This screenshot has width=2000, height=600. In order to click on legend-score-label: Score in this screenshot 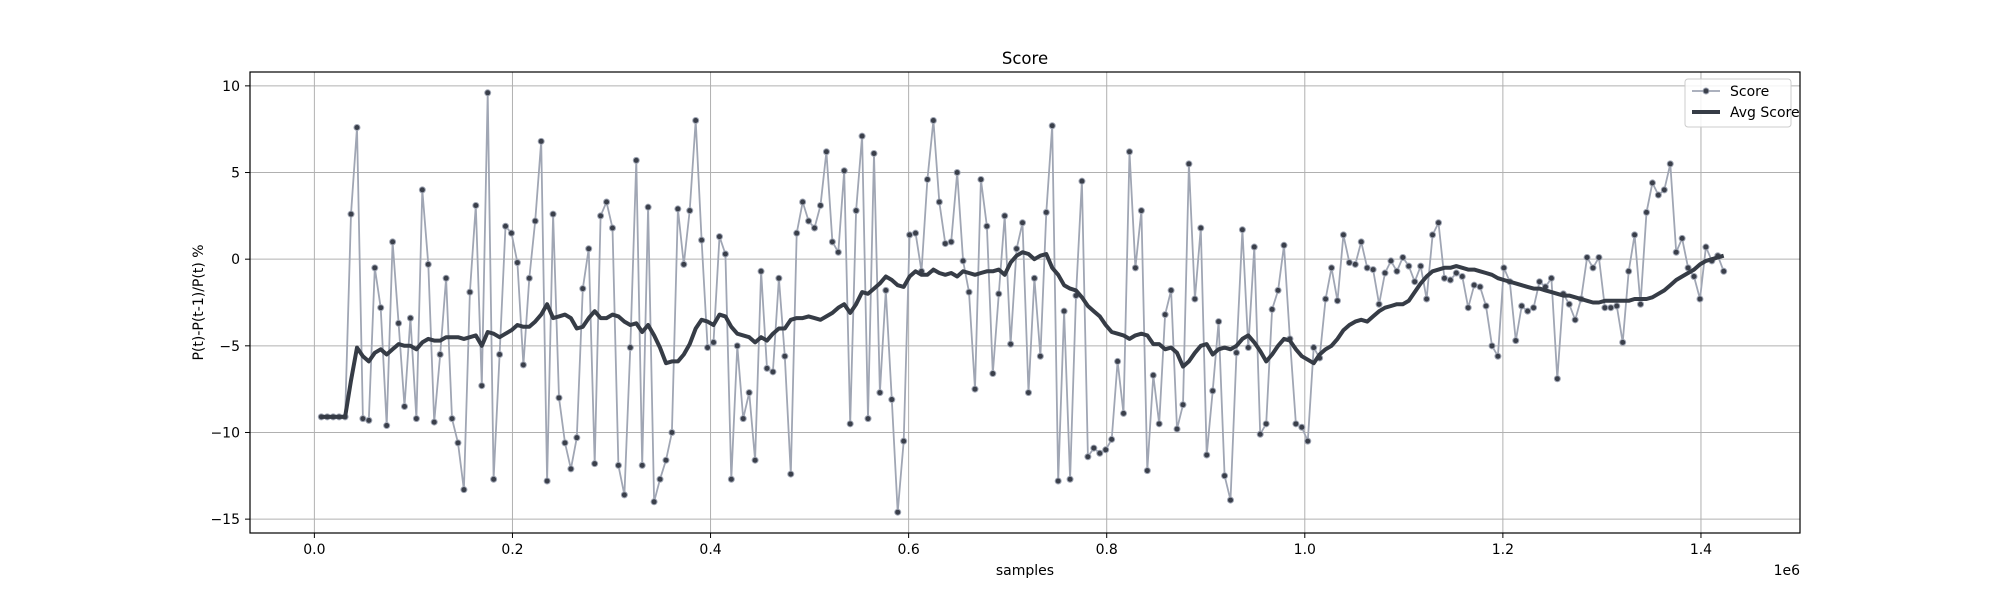, I will do `click(1749, 92)`.